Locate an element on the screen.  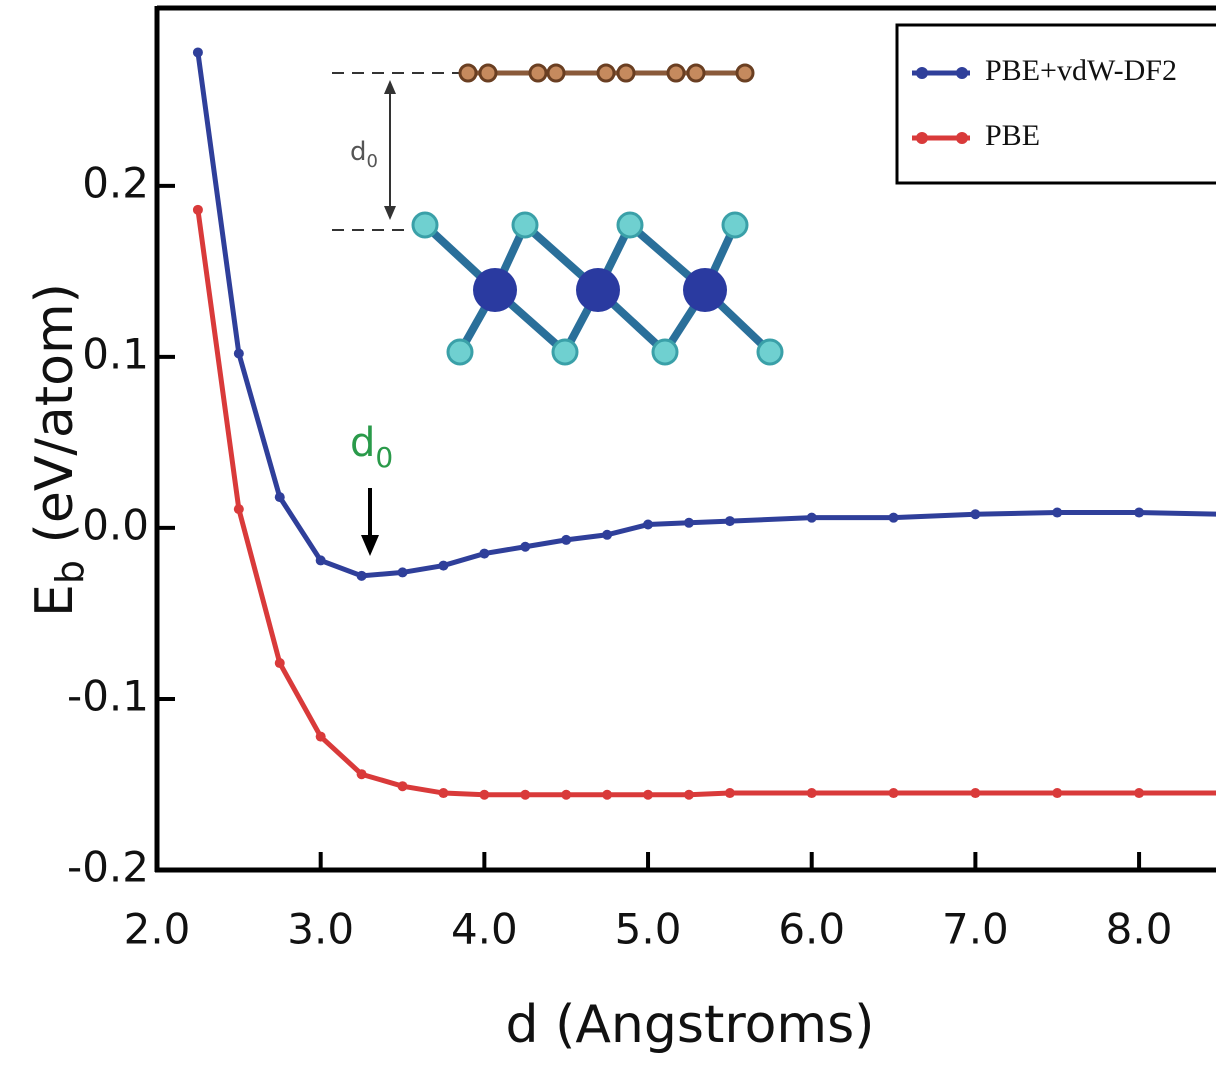
y-axis-label: Eb (eV/atom) is located at coordinates (58, 450).